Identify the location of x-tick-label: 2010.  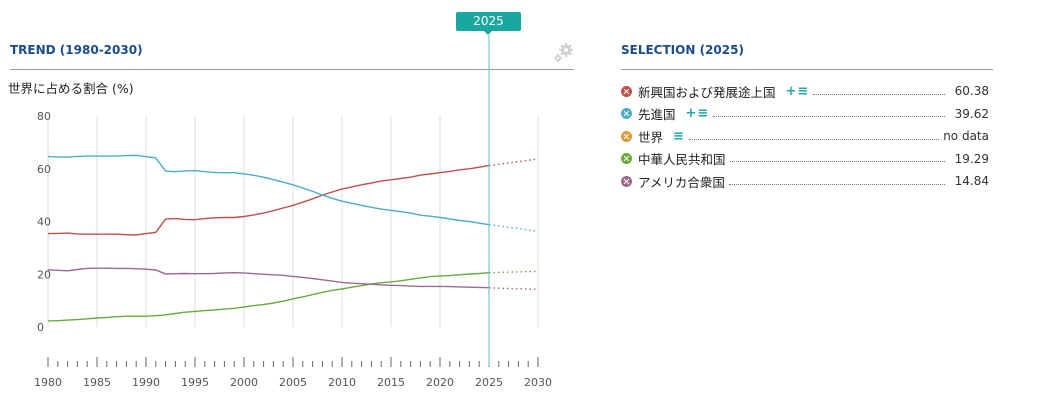
(342, 382).